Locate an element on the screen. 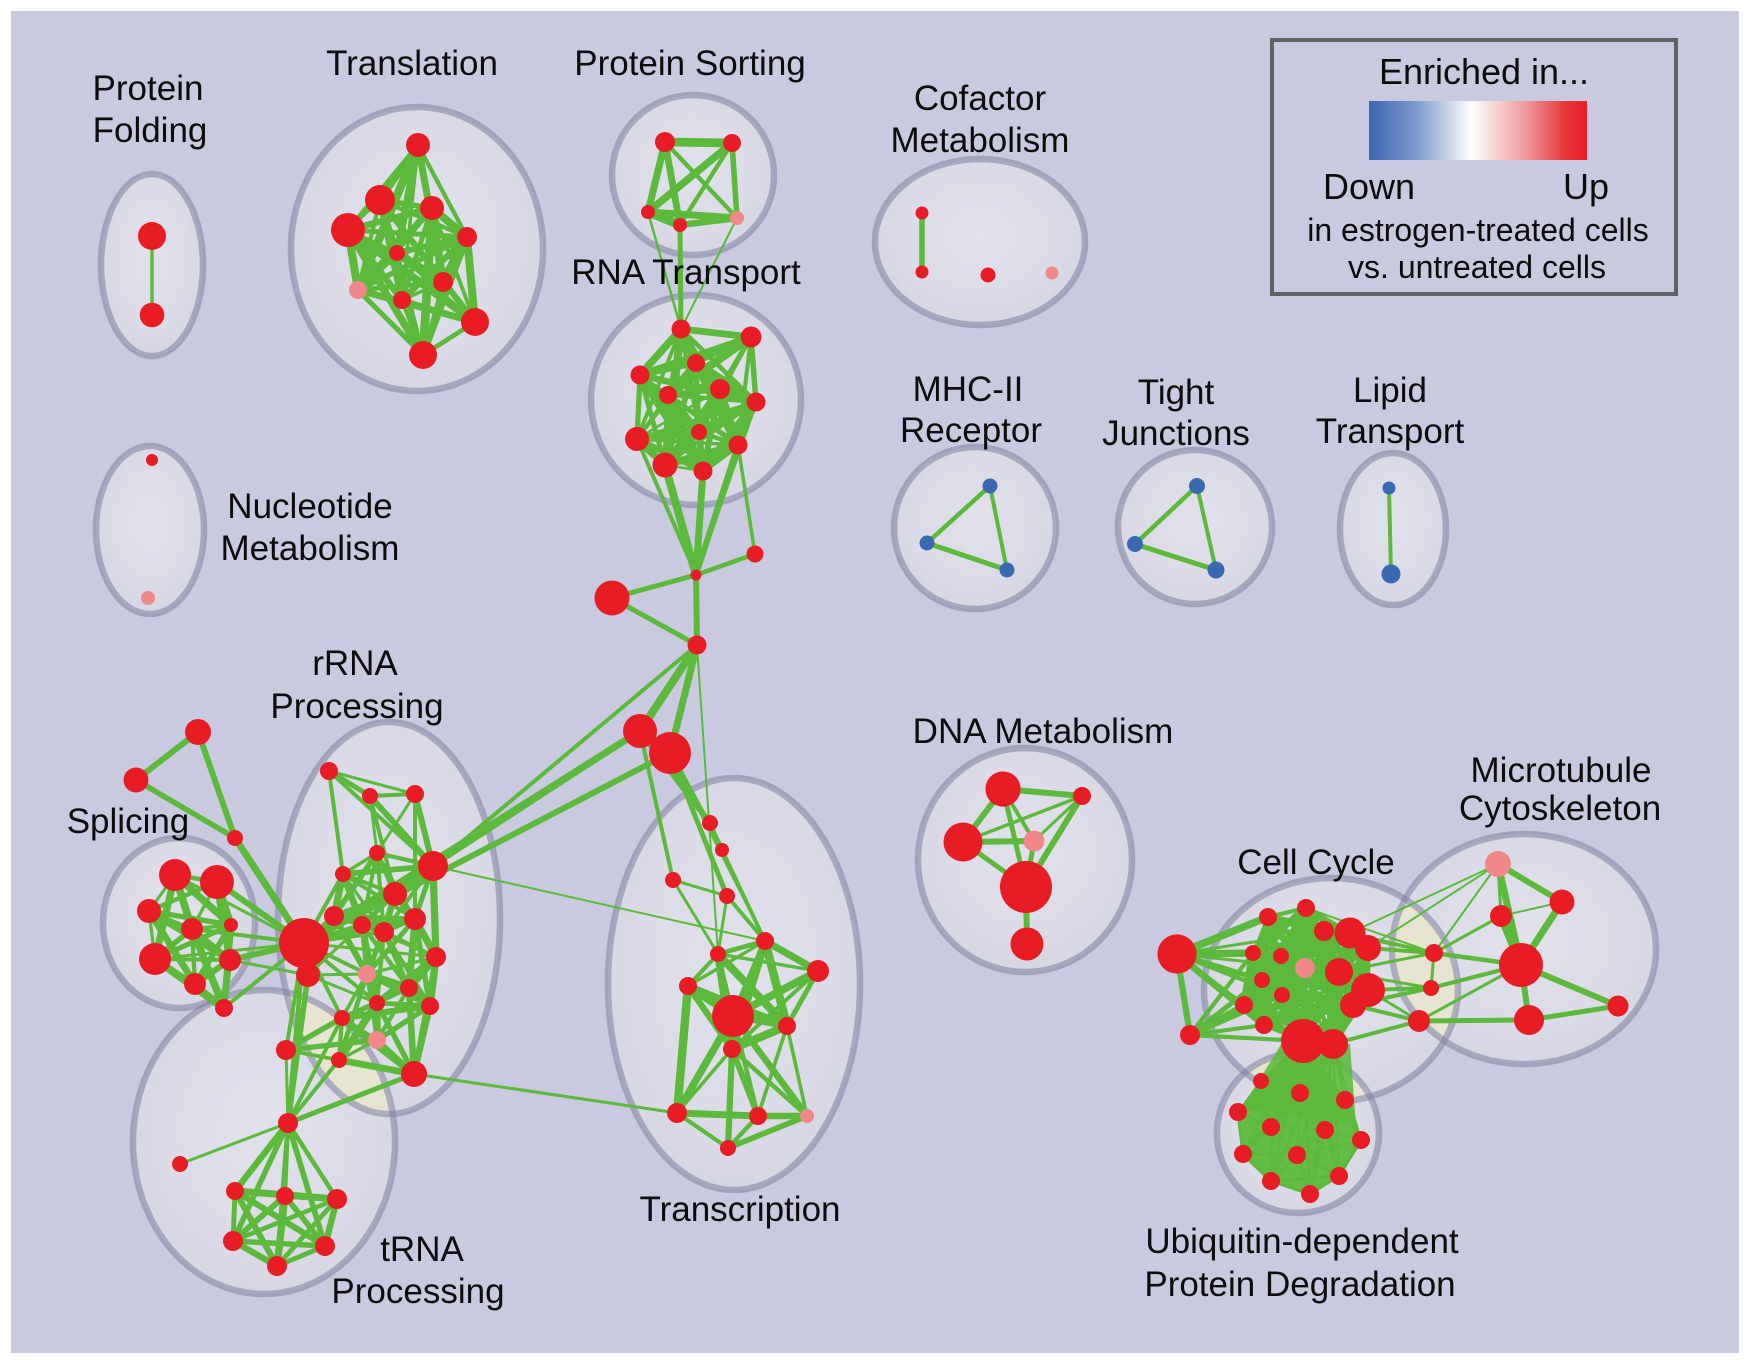 The height and width of the screenshot is (1360, 1750). svg-text: Up is located at coordinates (1586, 186).